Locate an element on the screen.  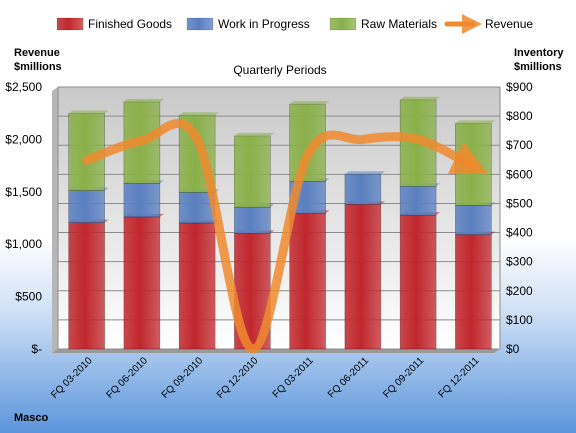
y-left-tick-2: $1,000 is located at coordinates (23, 244).